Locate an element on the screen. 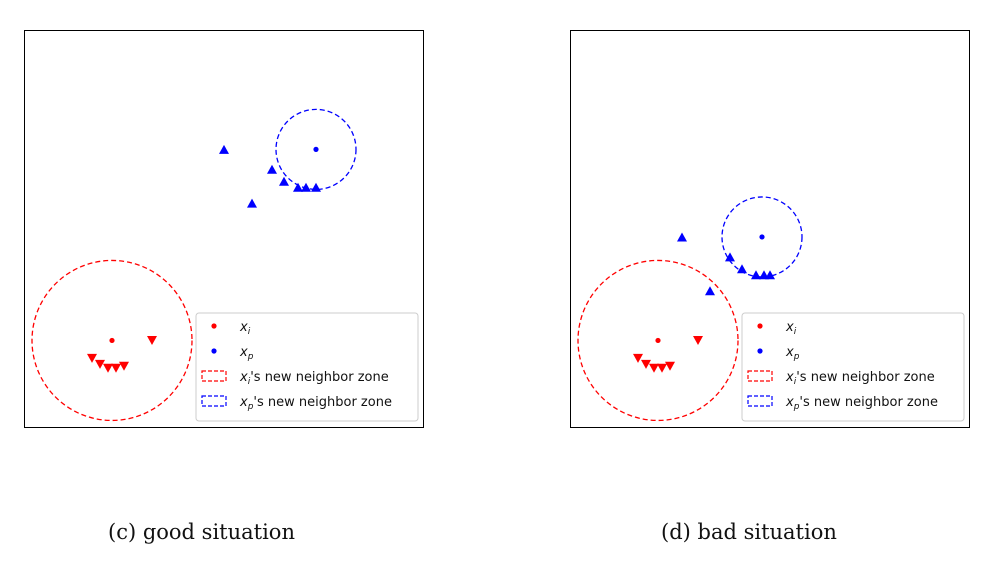  caption-c: (c) good situation is located at coordinates (201, 532).